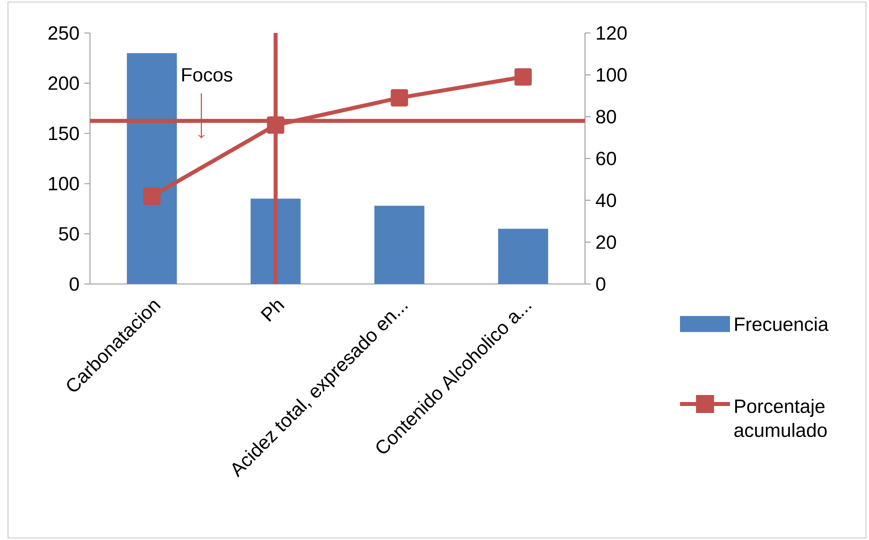 This screenshot has width=869, height=540. Describe the element at coordinates (606, 201) in the screenshot. I see `y2-tick-label: 40` at that location.